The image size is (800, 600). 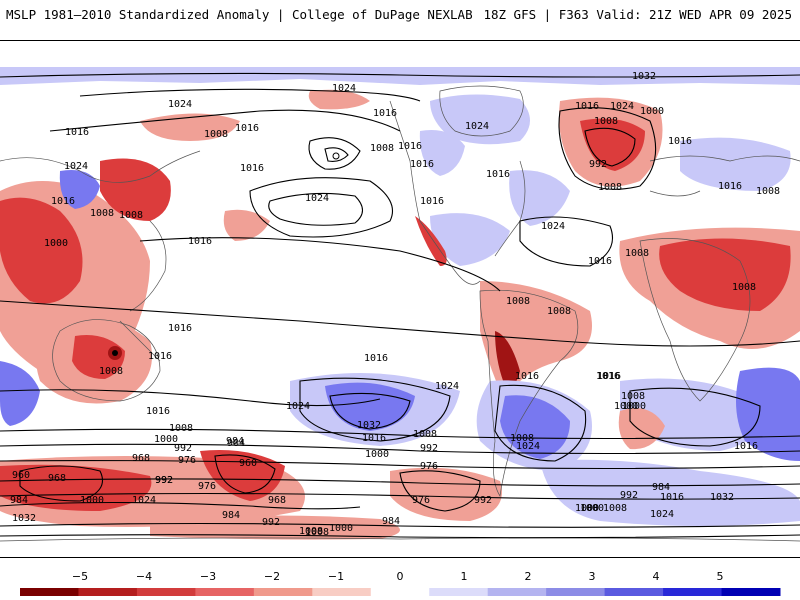 What do you see at coordinates (400, 525) in the screenshot?
I see `isobar-1008-antarctic` at bounding box center [400, 525].